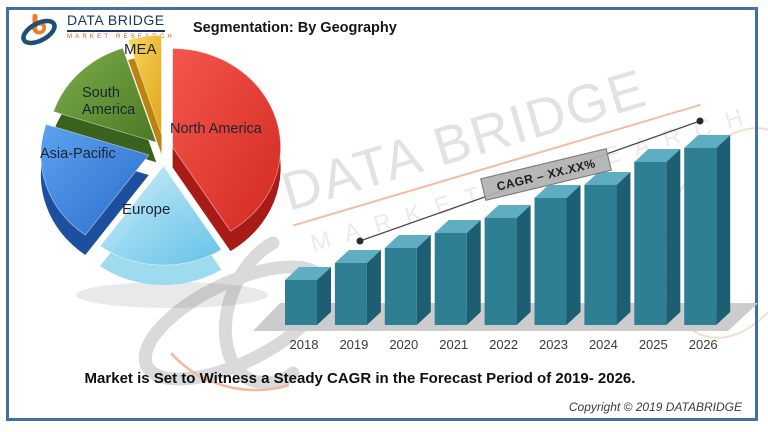  I want to click on bar-2019, so click(350, 294).